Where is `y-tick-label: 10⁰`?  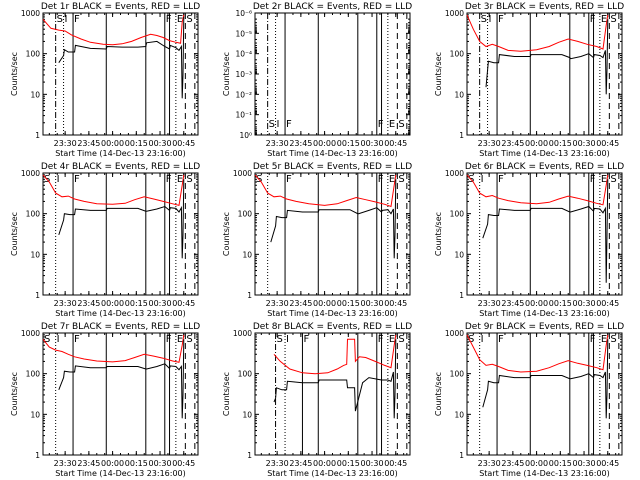 y-tick-label: 10⁰ is located at coordinates (245, 135).